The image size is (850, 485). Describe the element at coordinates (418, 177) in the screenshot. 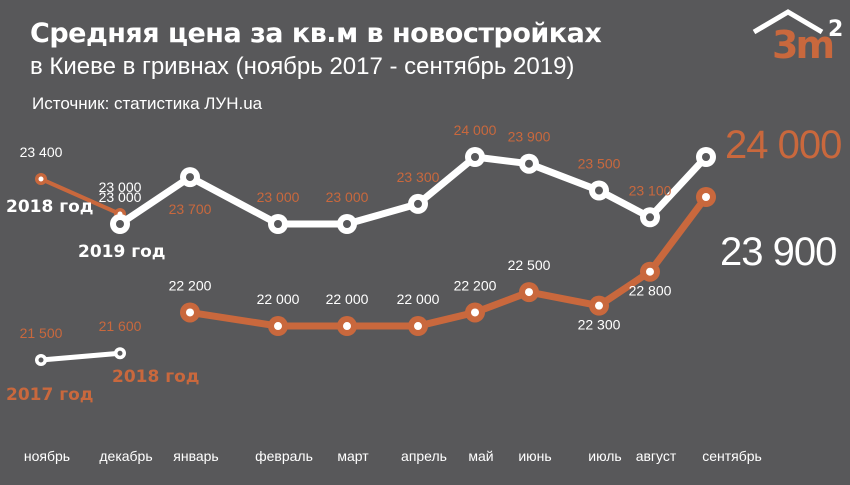

I see `data-label: 23 300` at that location.